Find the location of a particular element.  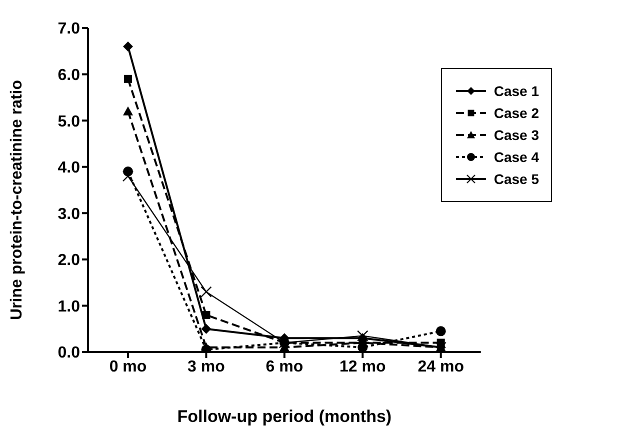

y-tick-label: 5.0 is located at coordinates (69, 121).